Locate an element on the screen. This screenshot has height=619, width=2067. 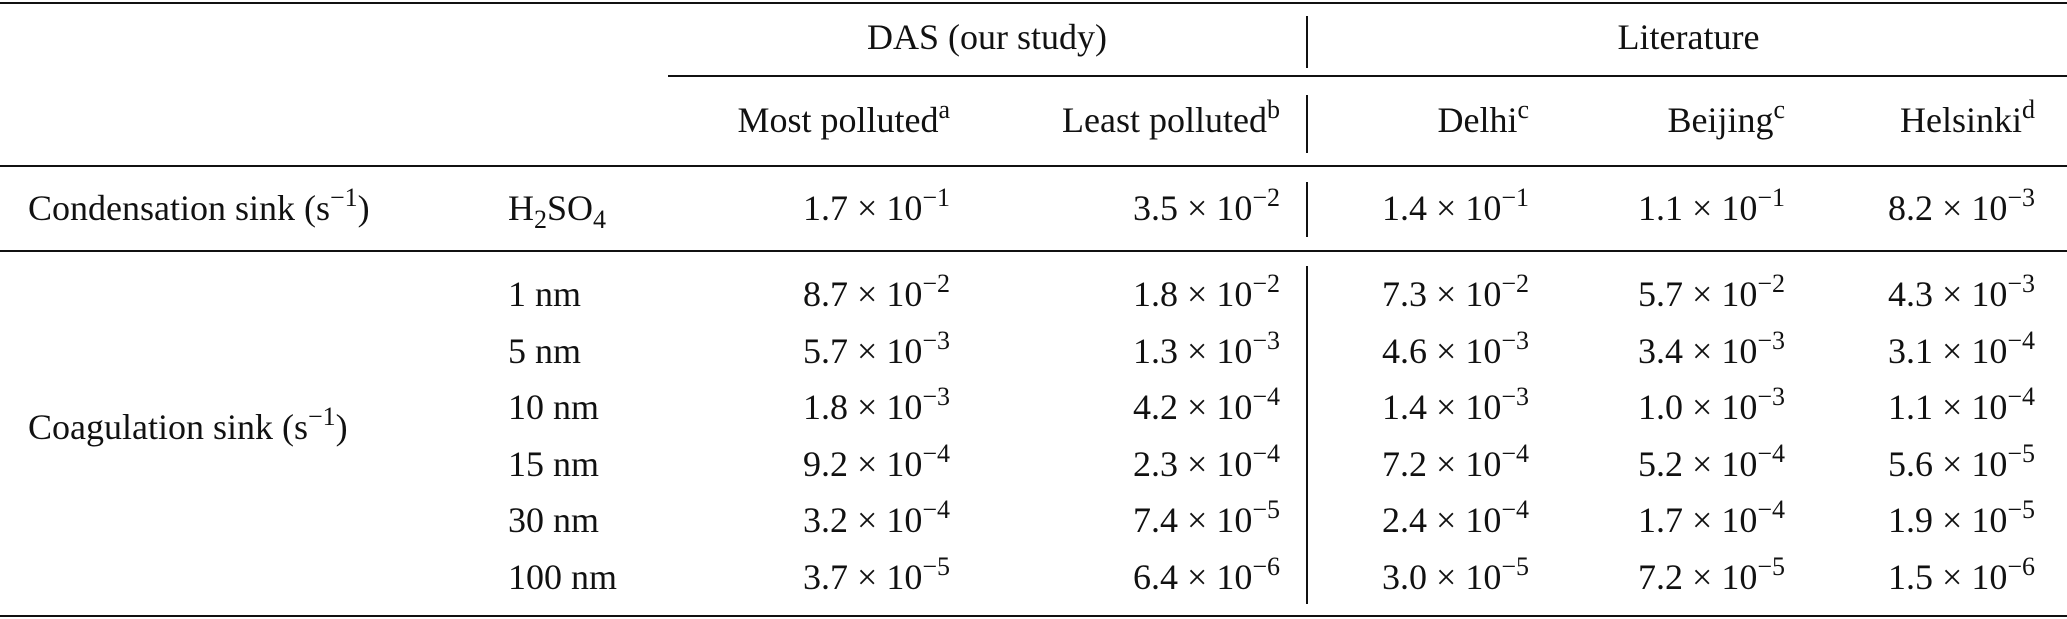
top-rule is located at coordinates (1033, 3).